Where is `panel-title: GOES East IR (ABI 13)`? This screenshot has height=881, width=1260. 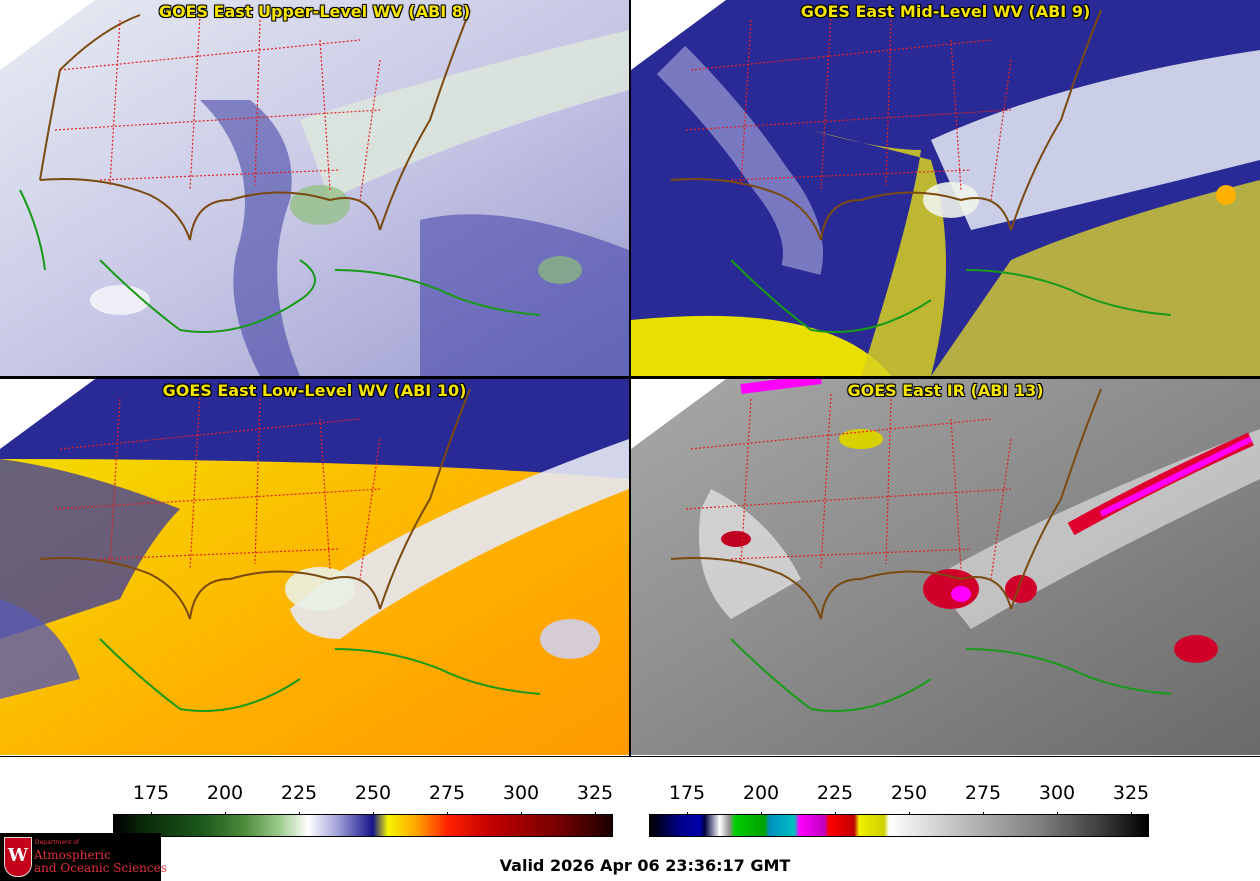
panel-title: GOES East IR (ABI 13) is located at coordinates (945, 390).